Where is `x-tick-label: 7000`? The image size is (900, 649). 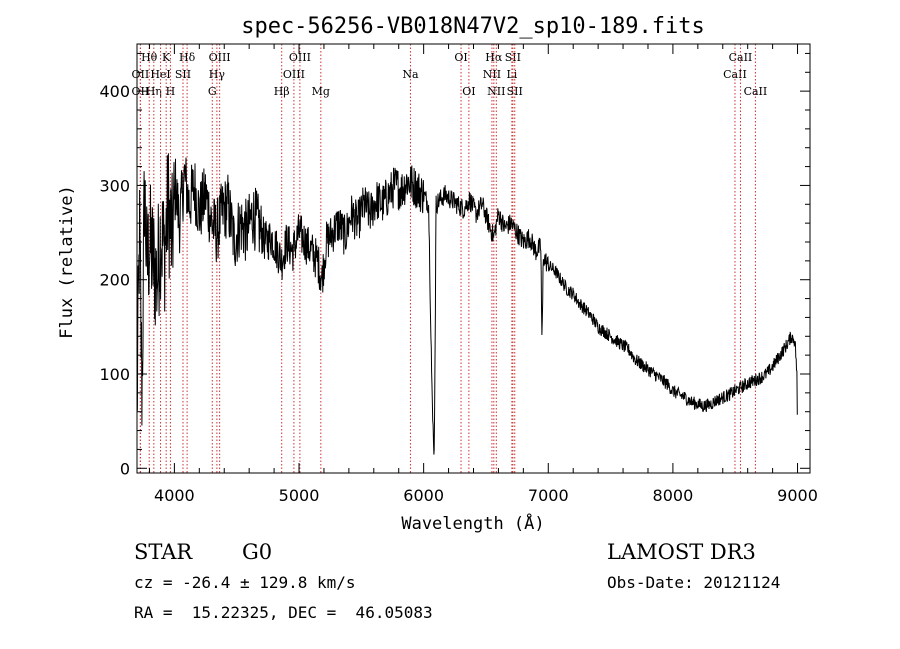 x-tick-label: 7000 is located at coordinates (548, 495).